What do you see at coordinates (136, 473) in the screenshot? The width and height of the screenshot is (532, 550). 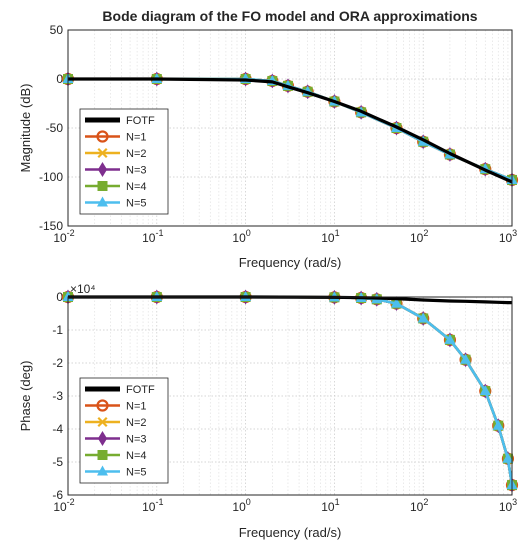 I see `phase-legend-label-n5: N=5` at bounding box center [136, 473].